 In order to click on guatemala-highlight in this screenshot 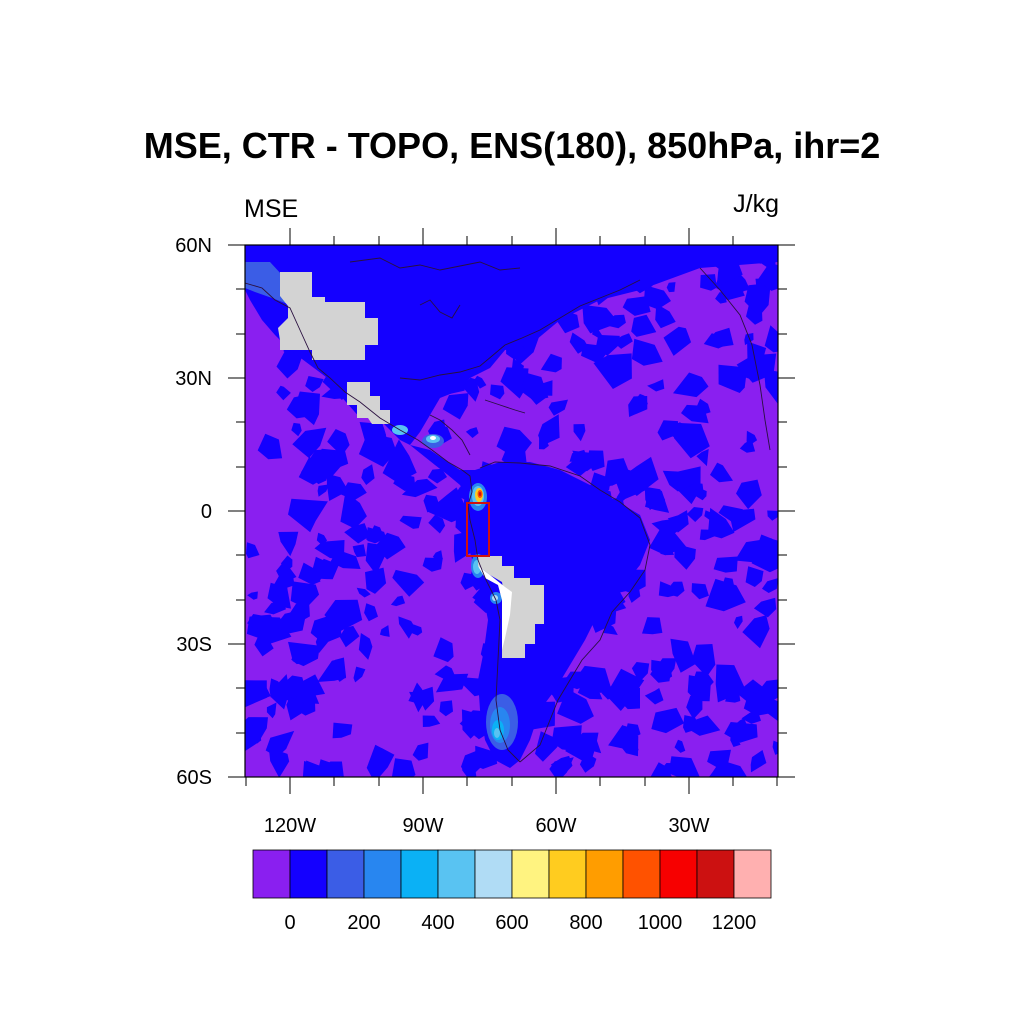, I will do `click(433, 441)`.